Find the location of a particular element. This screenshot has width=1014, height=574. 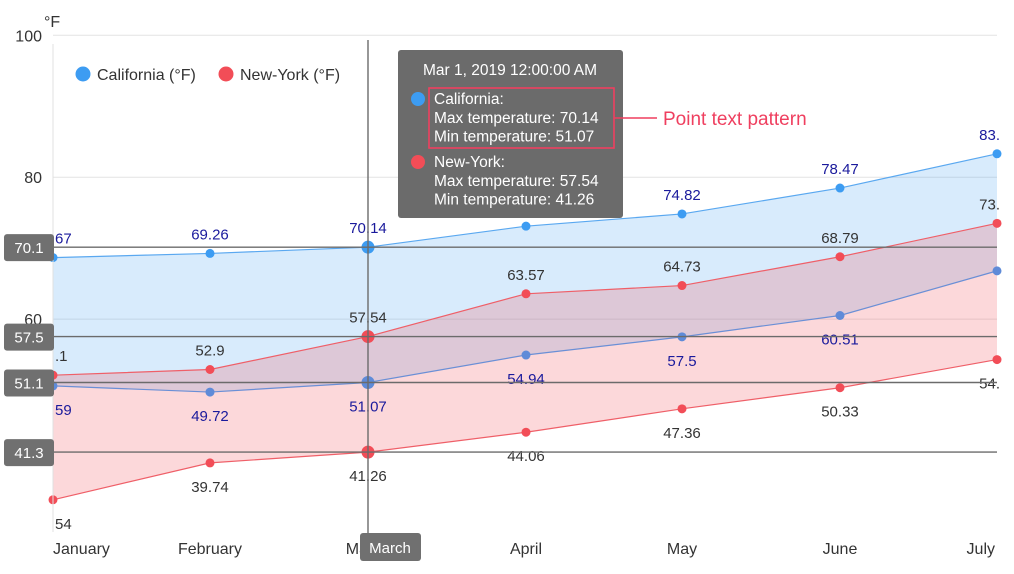

crosshair-x-badge-label: March is located at coordinates (390, 548).